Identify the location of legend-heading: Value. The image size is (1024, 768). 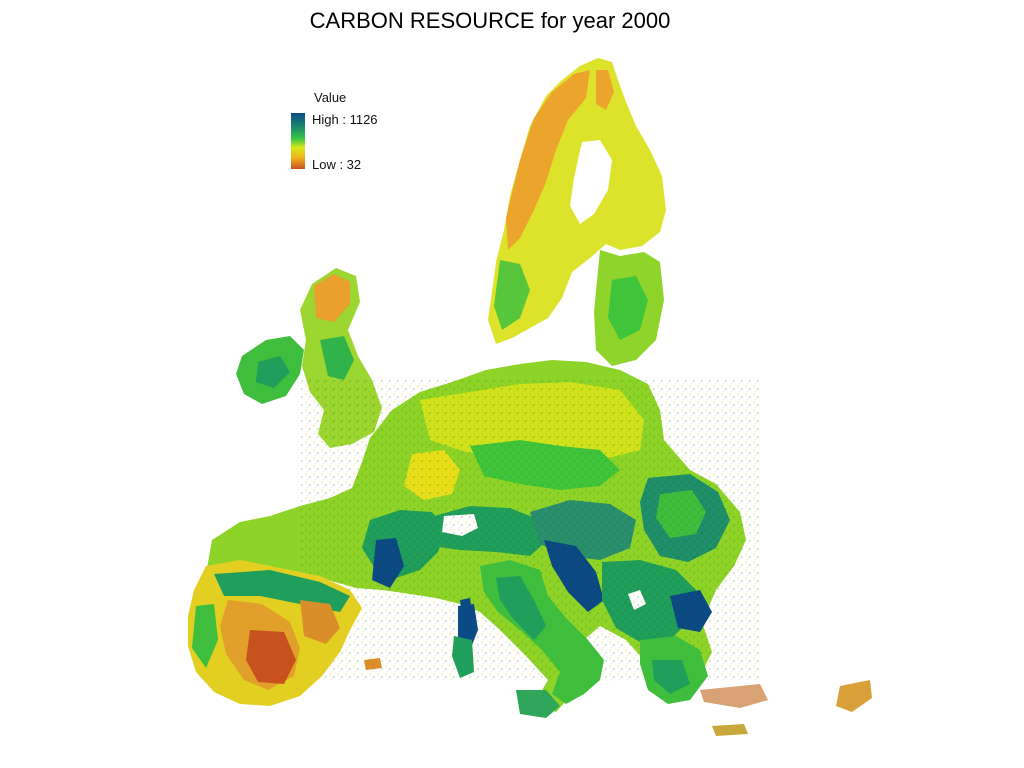
(330, 97).